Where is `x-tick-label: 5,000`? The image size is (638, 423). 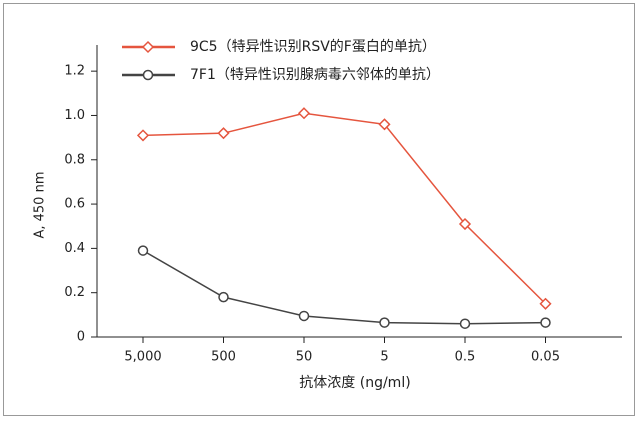
x-tick-label: 5,000 is located at coordinates (142, 357).